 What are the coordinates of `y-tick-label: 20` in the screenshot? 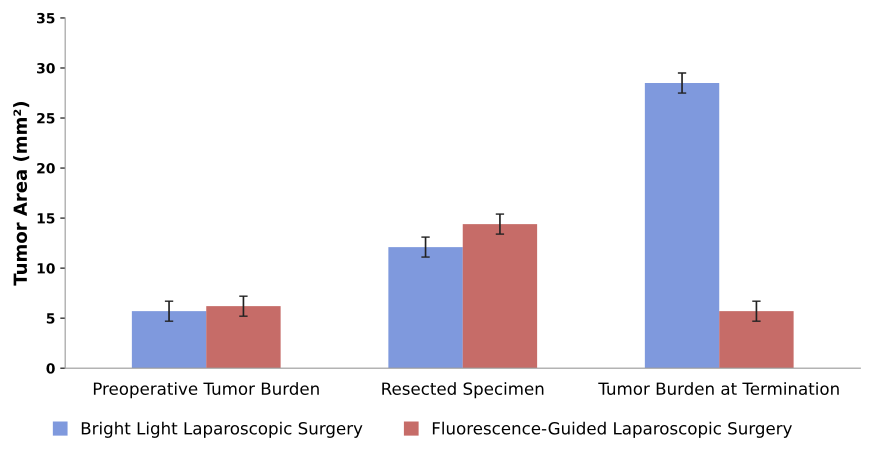 It's located at (46, 168).